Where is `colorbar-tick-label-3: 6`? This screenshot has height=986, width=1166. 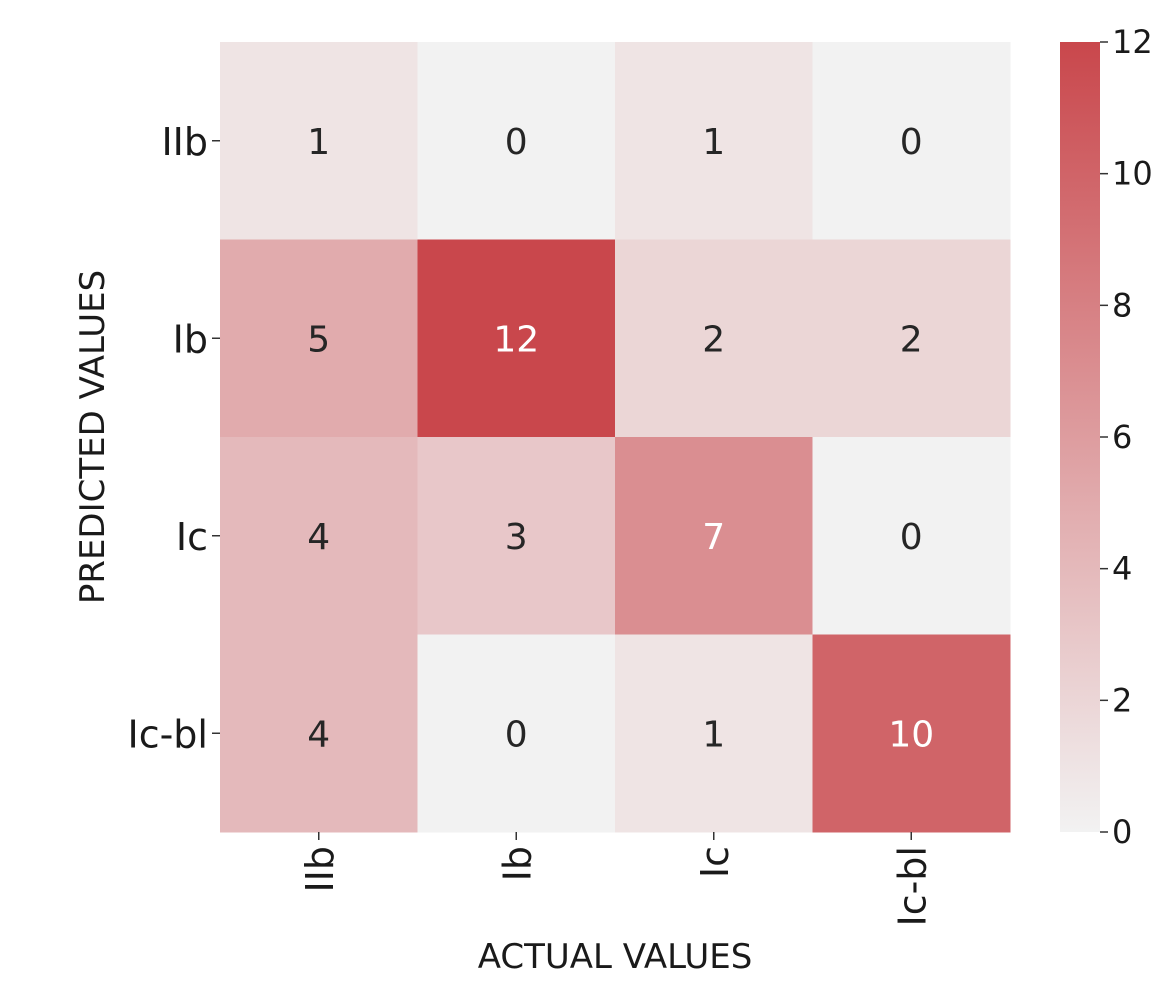
colorbar-tick-label-3: 6 is located at coordinates (1122, 437).